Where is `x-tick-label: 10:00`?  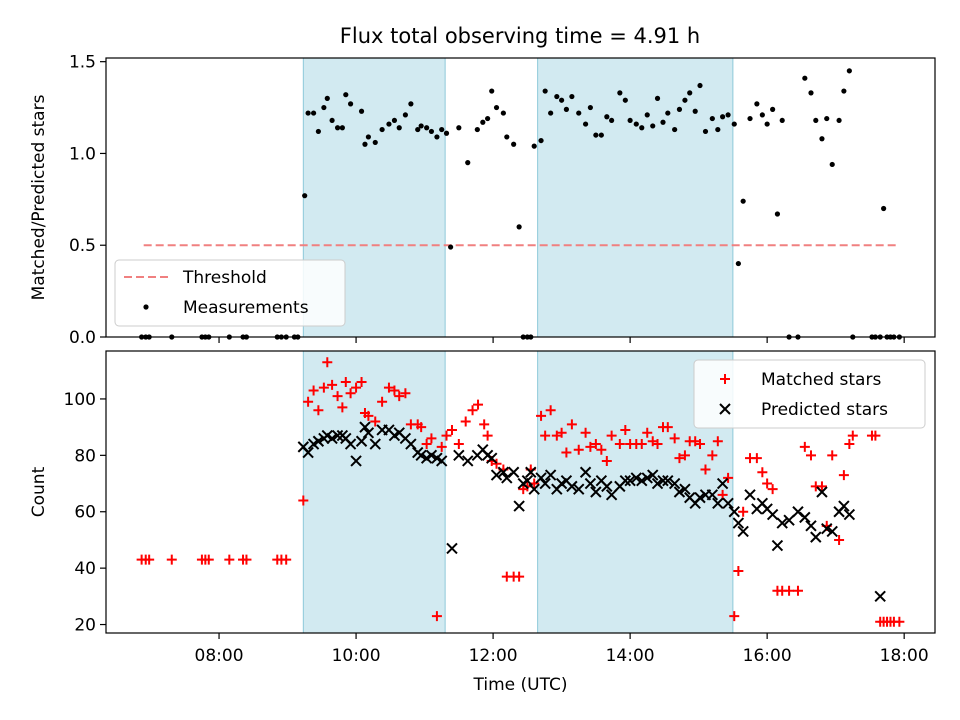 x-tick-label: 10:00 is located at coordinates (356, 656).